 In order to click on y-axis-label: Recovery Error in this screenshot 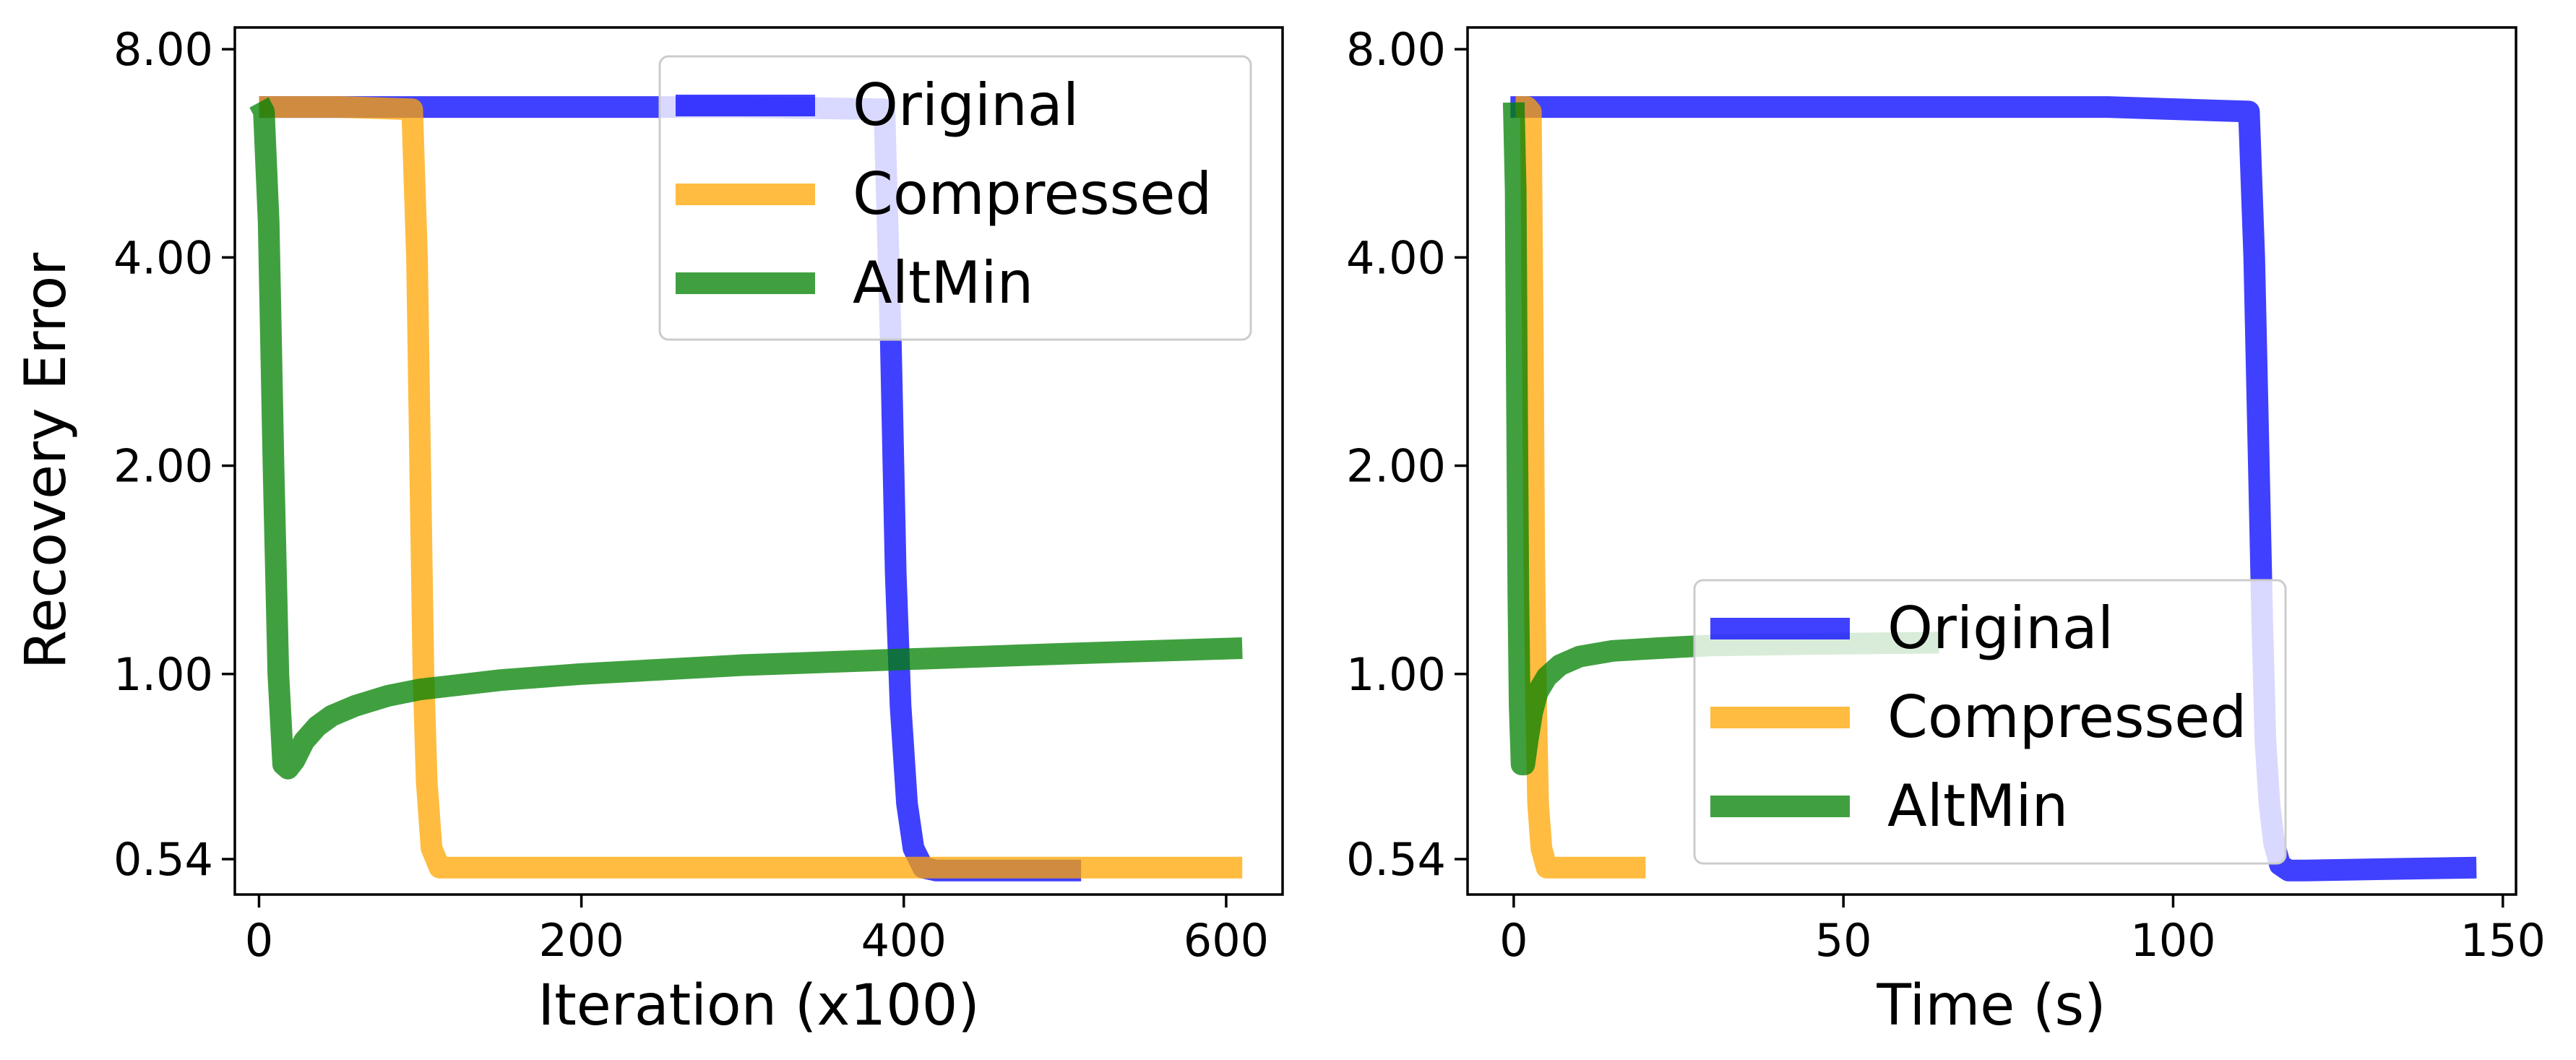, I will do `click(46, 461)`.